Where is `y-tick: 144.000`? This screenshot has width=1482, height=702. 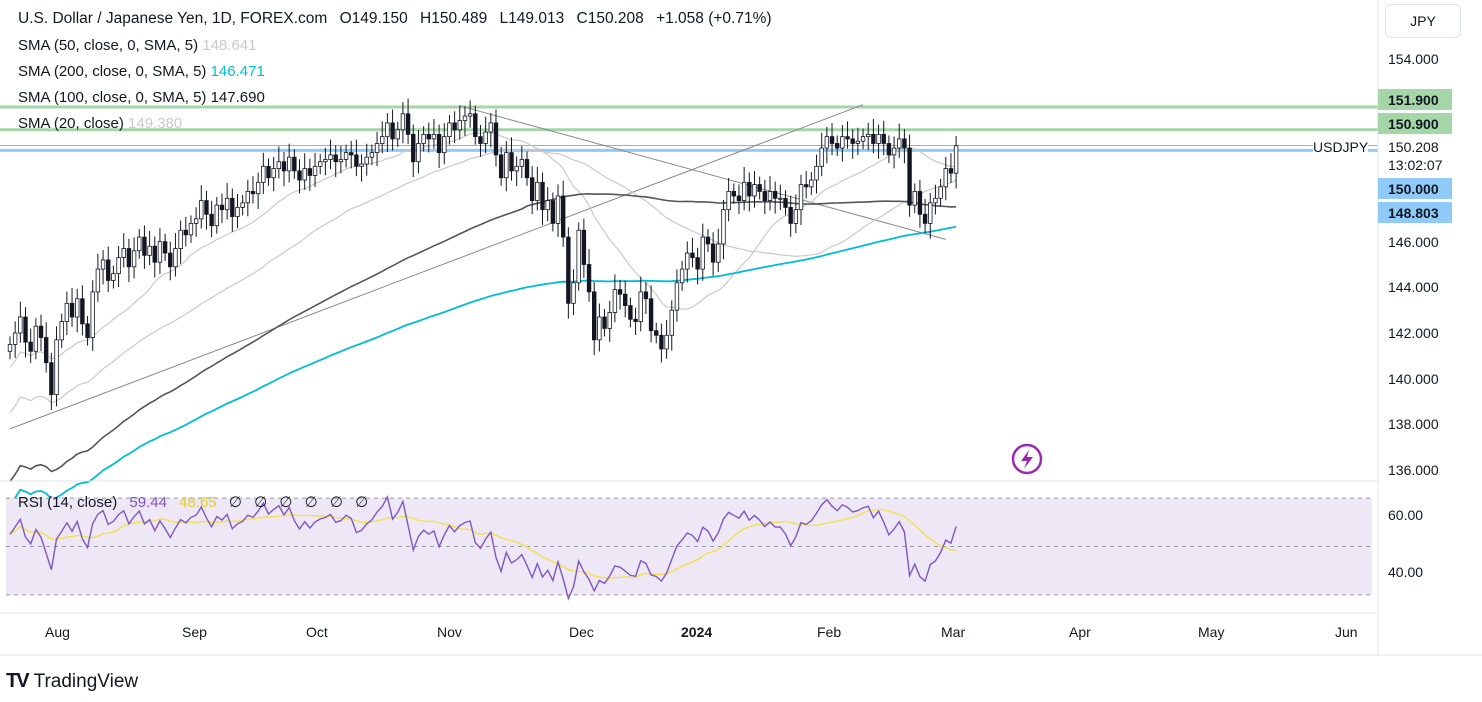
y-tick: 144.000 is located at coordinates (1413, 287).